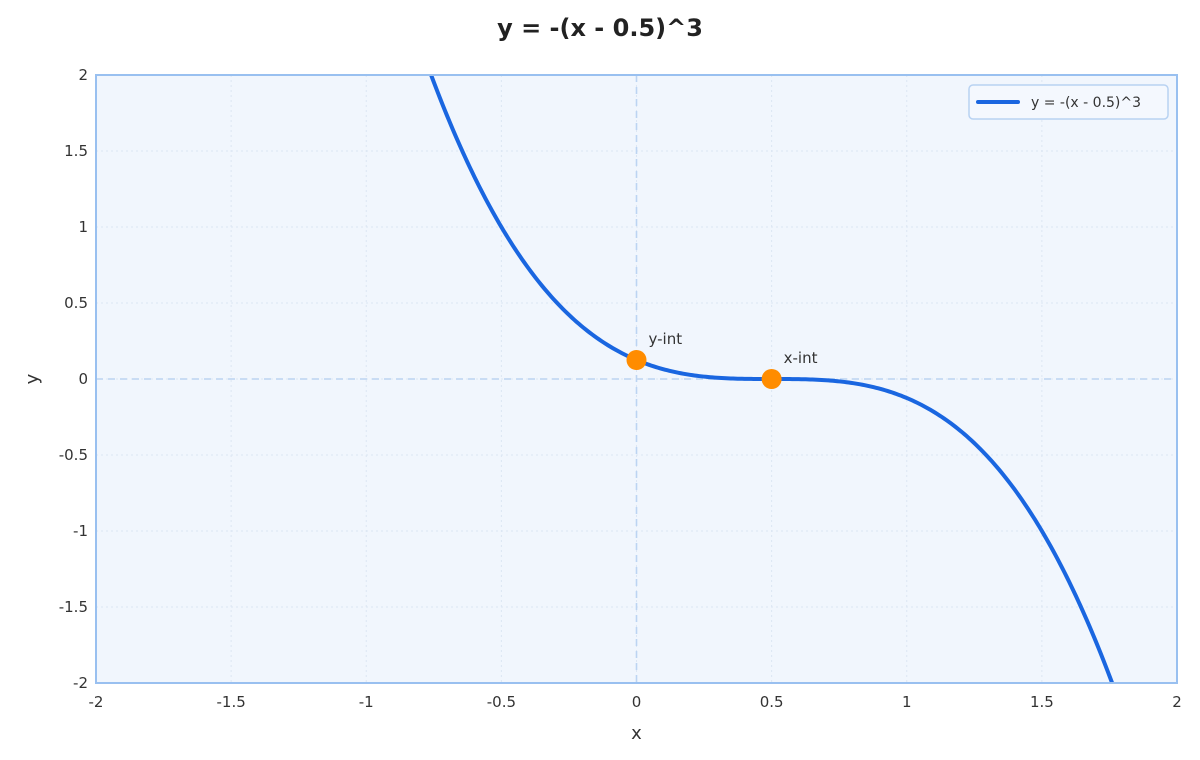  What do you see at coordinates (637, 702) in the screenshot?
I see `x-tick-label: 0` at bounding box center [637, 702].